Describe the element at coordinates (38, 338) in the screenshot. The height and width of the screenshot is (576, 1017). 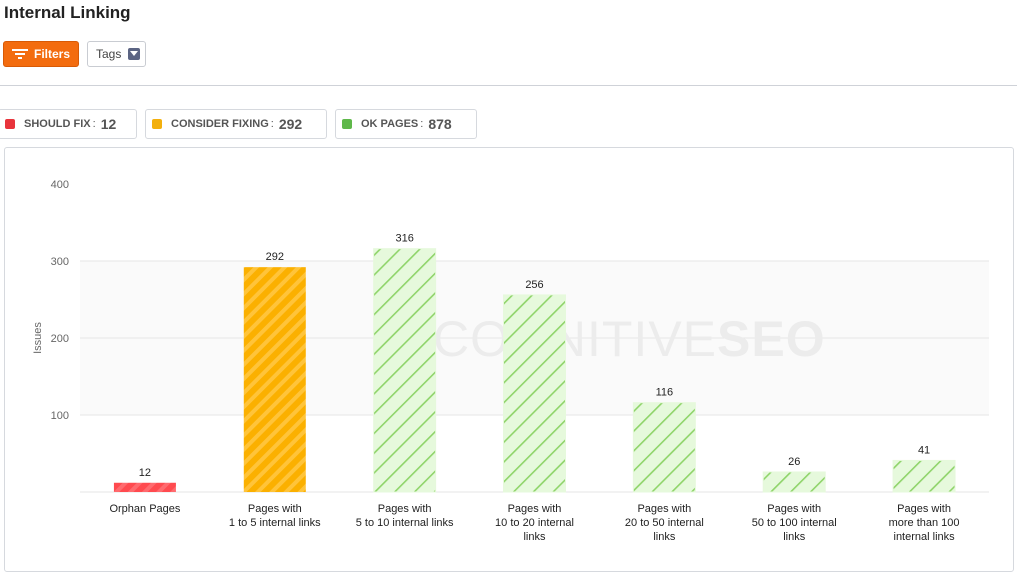
I see `y-axis-title: Issues` at that location.